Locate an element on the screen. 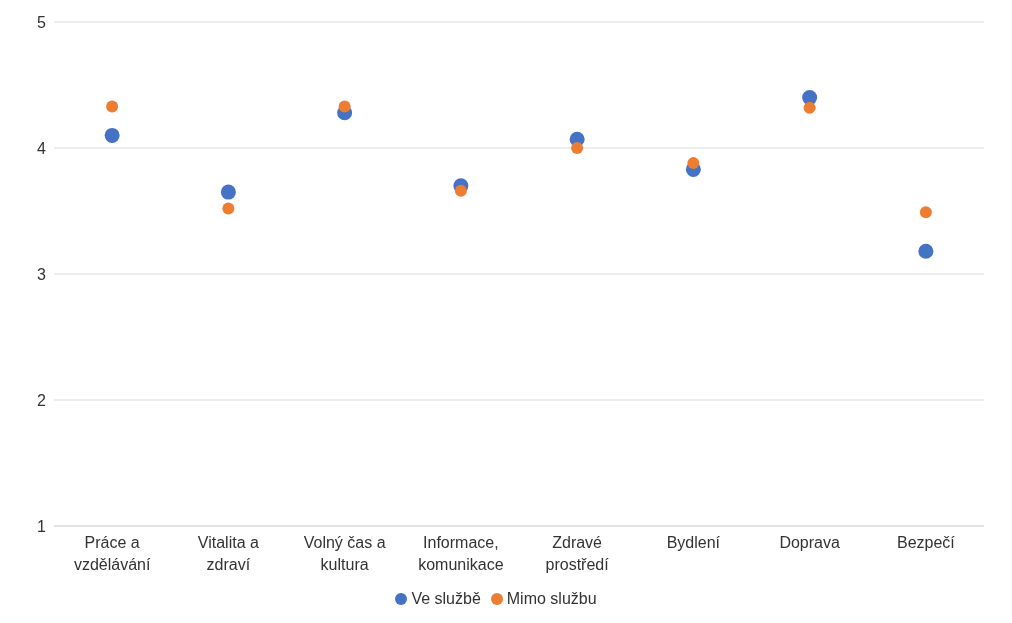 The width and height of the screenshot is (1012, 623). y-tick-label: 4 is located at coordinates (42, 148).